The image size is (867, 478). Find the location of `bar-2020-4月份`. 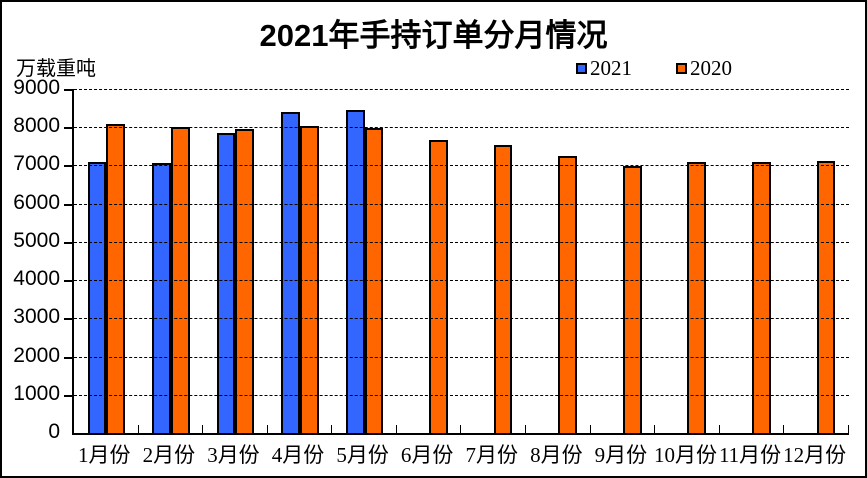

bar-2020-4月份 is located at coordinates (309, 279).